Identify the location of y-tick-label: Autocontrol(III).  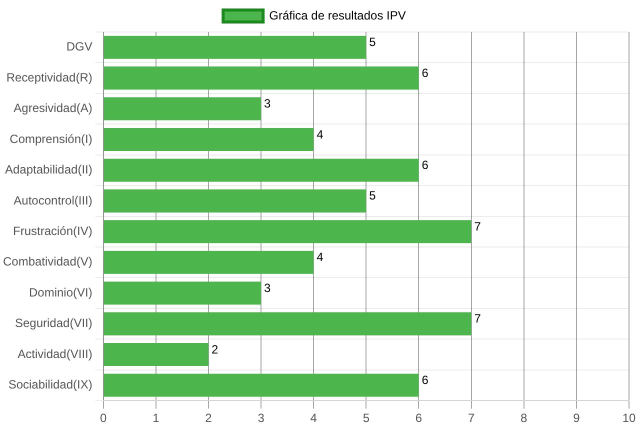
(53, 200).